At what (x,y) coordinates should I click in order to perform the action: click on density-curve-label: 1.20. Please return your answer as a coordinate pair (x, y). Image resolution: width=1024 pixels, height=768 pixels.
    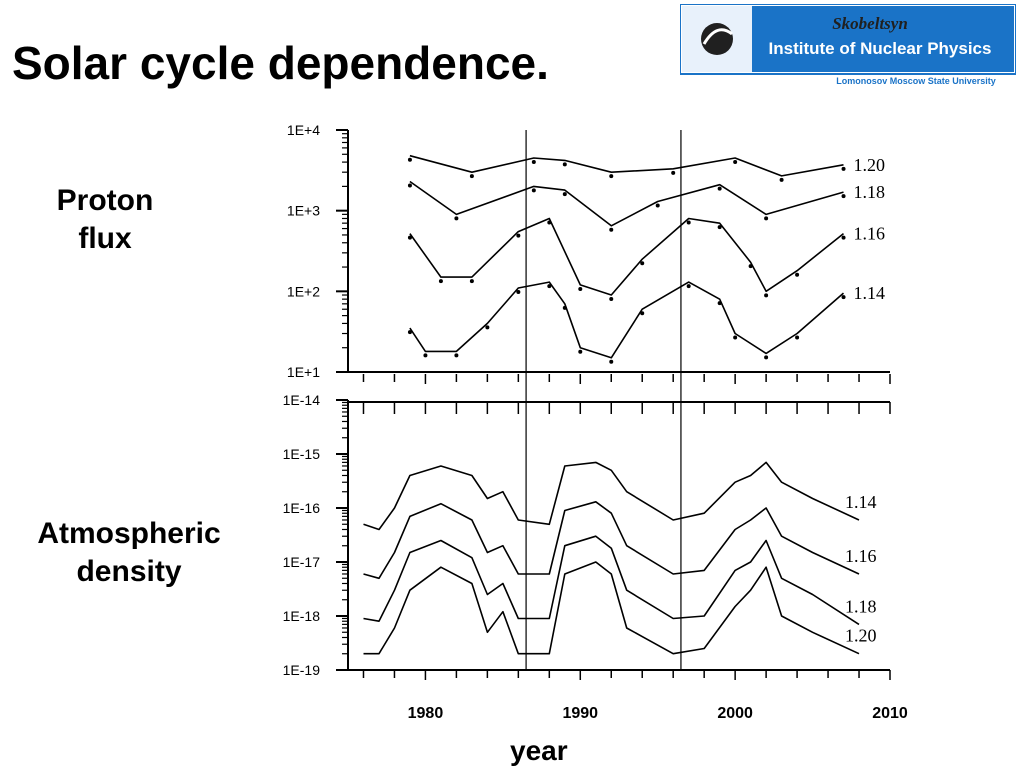
    Looking at the image, I should click on (861, 636).